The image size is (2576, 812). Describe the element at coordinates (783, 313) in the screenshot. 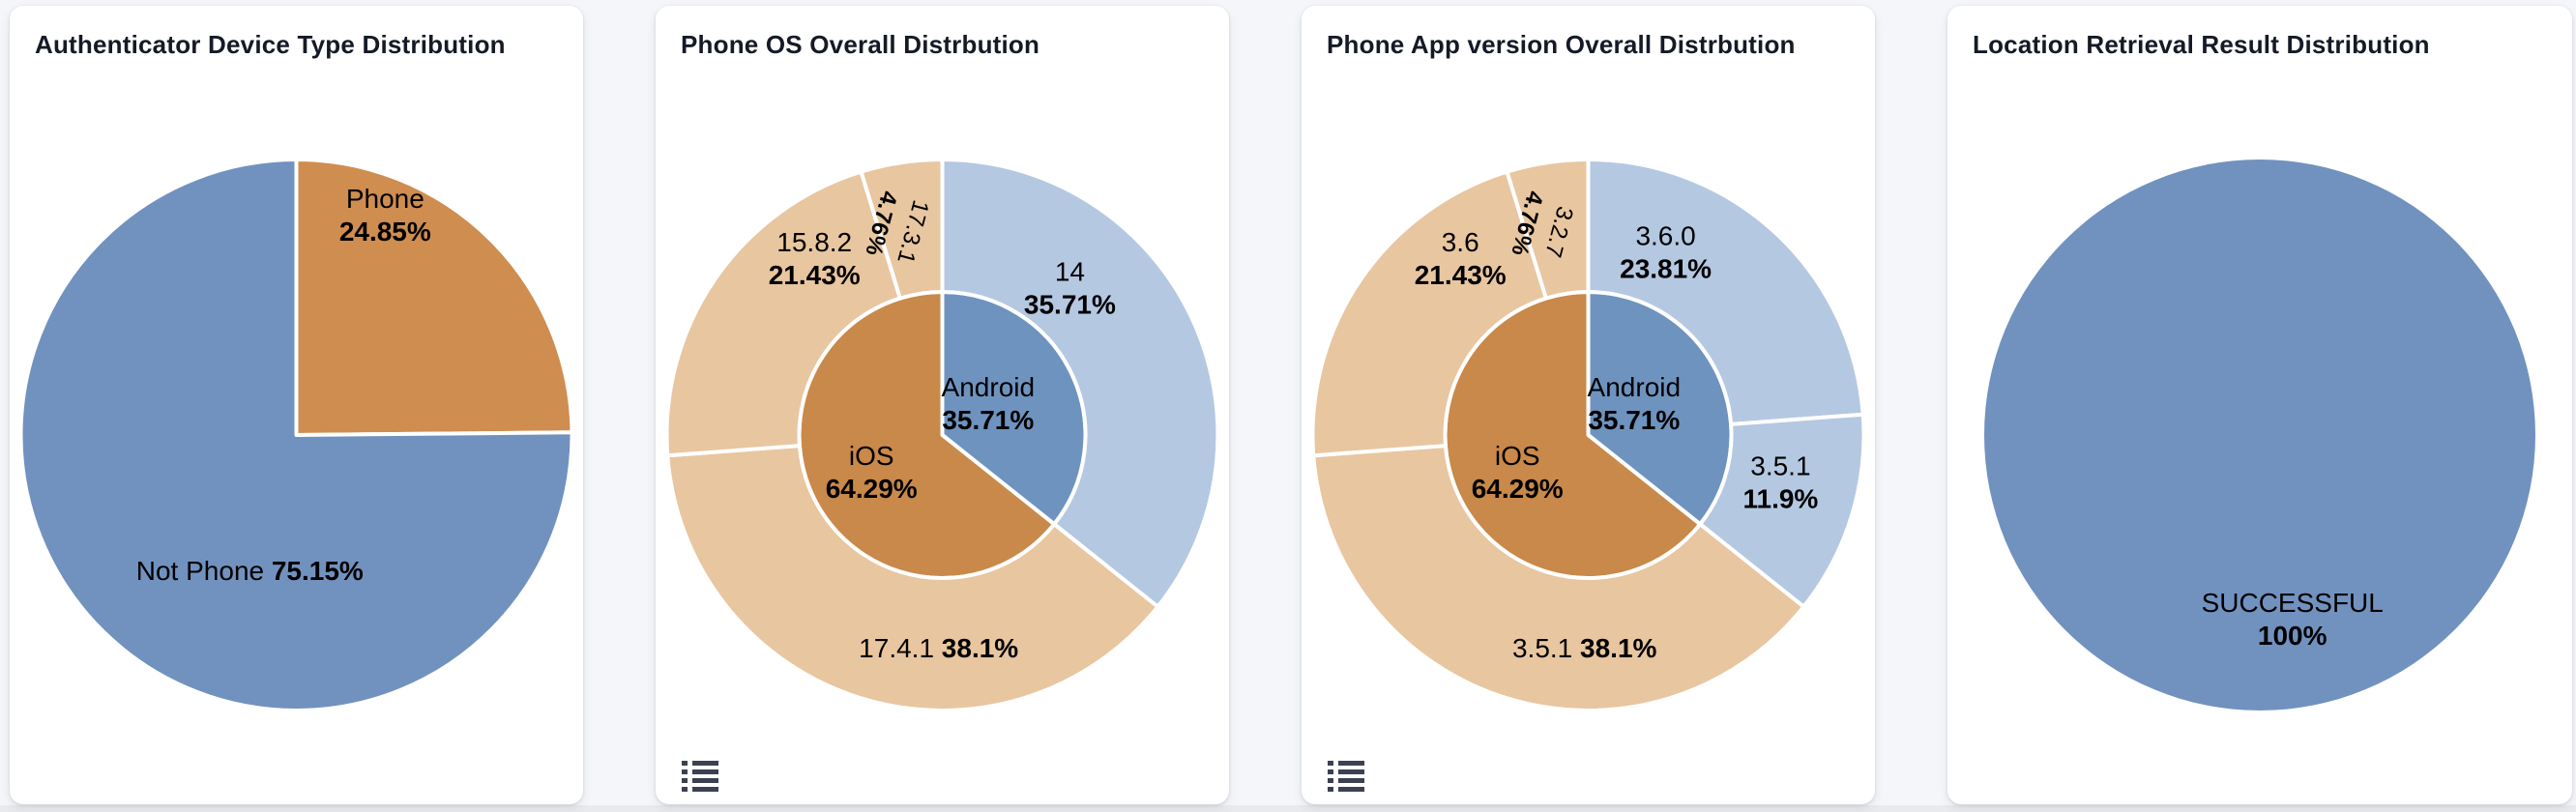

I see `slice-15.8.2` at that location.